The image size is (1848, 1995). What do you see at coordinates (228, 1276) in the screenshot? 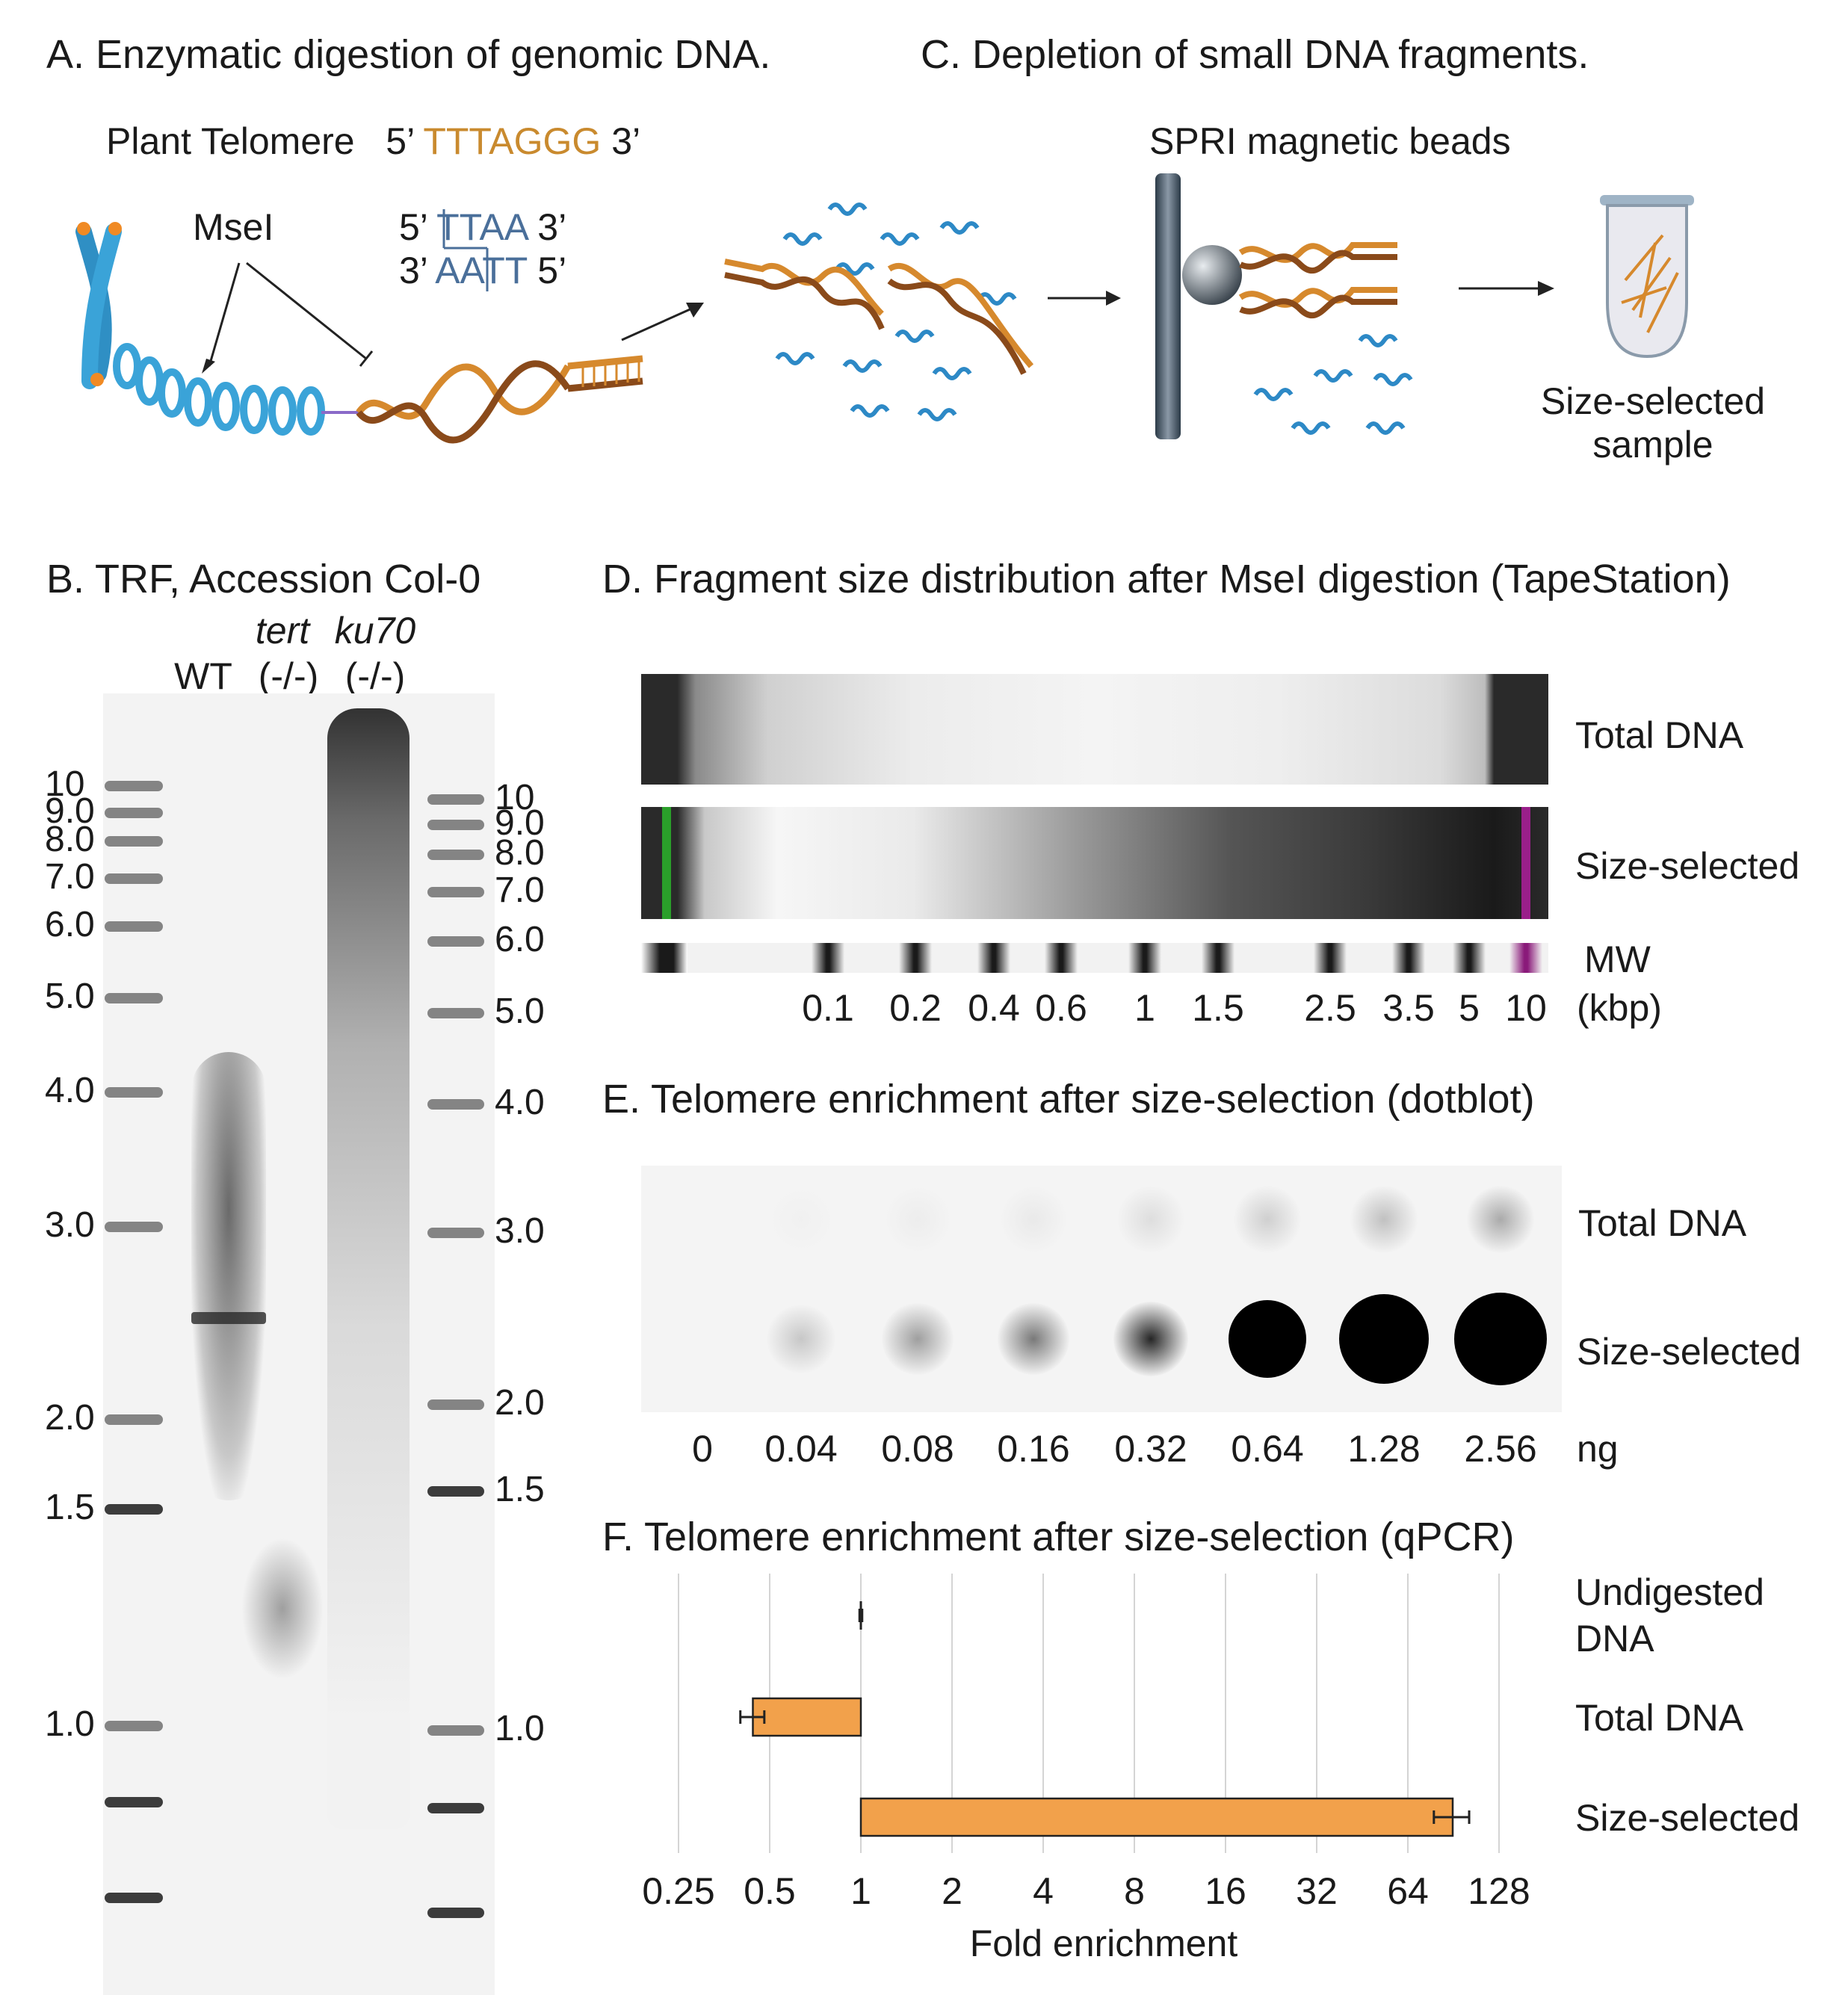
I see `wt-telomere-smear` at bounding box center [228, 1276].